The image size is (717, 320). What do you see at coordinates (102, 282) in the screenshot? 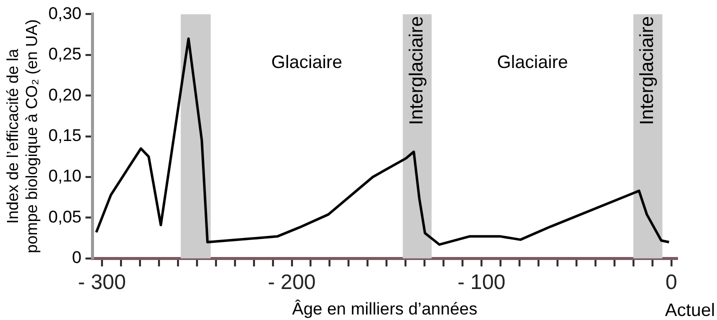
I see `x-tick-label: - 300` at bounding box center [102, 282].